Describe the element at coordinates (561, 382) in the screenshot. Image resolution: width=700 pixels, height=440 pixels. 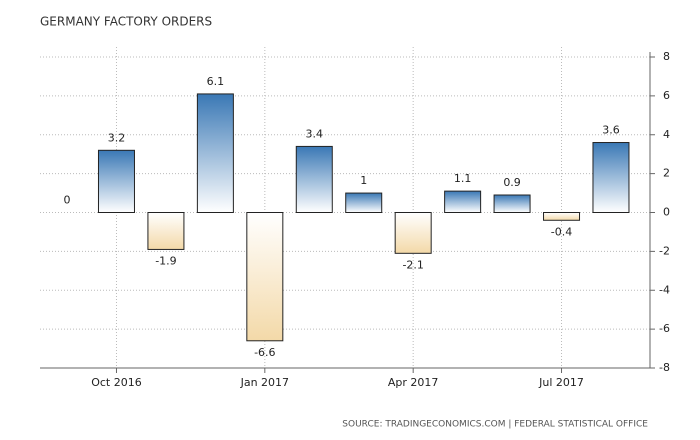
I see `x-tick-label: Jul 2017` at that location.